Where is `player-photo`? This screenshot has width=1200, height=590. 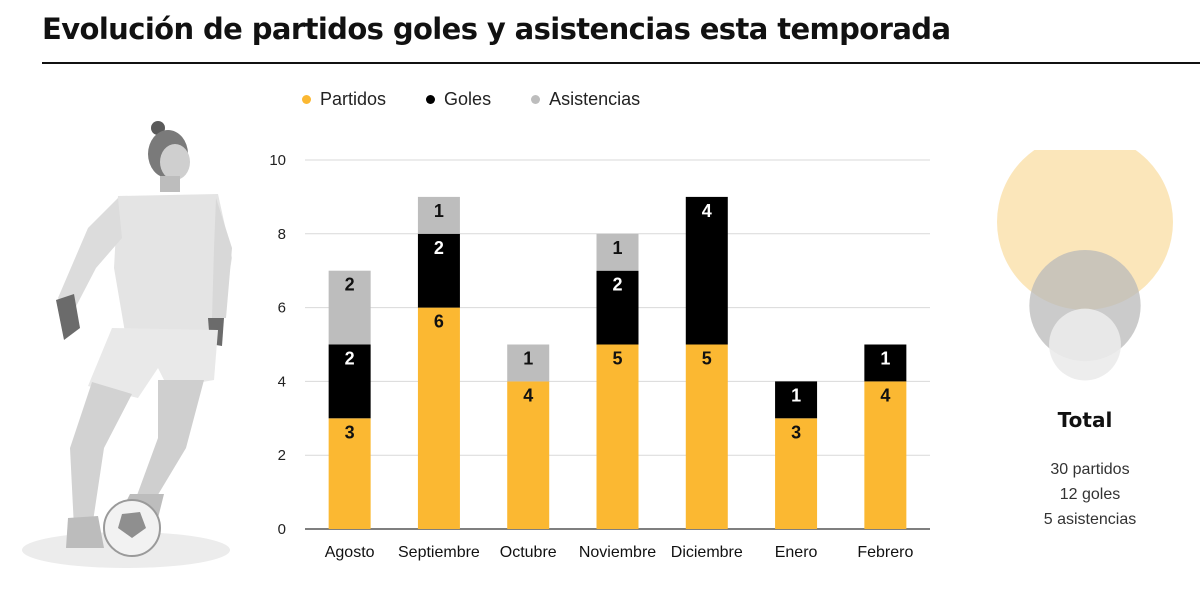 player-photo is located at coordinates (127, 344).